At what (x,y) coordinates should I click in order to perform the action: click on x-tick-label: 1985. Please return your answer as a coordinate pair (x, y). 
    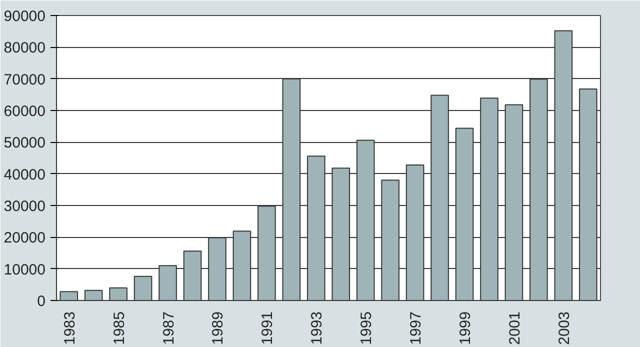
    Looking at the image, I should click on (119, 328).